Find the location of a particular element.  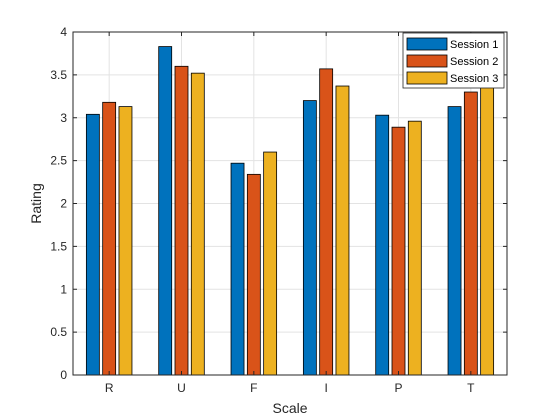

y-tick-label: 3 is located at coordinates (63, 118).